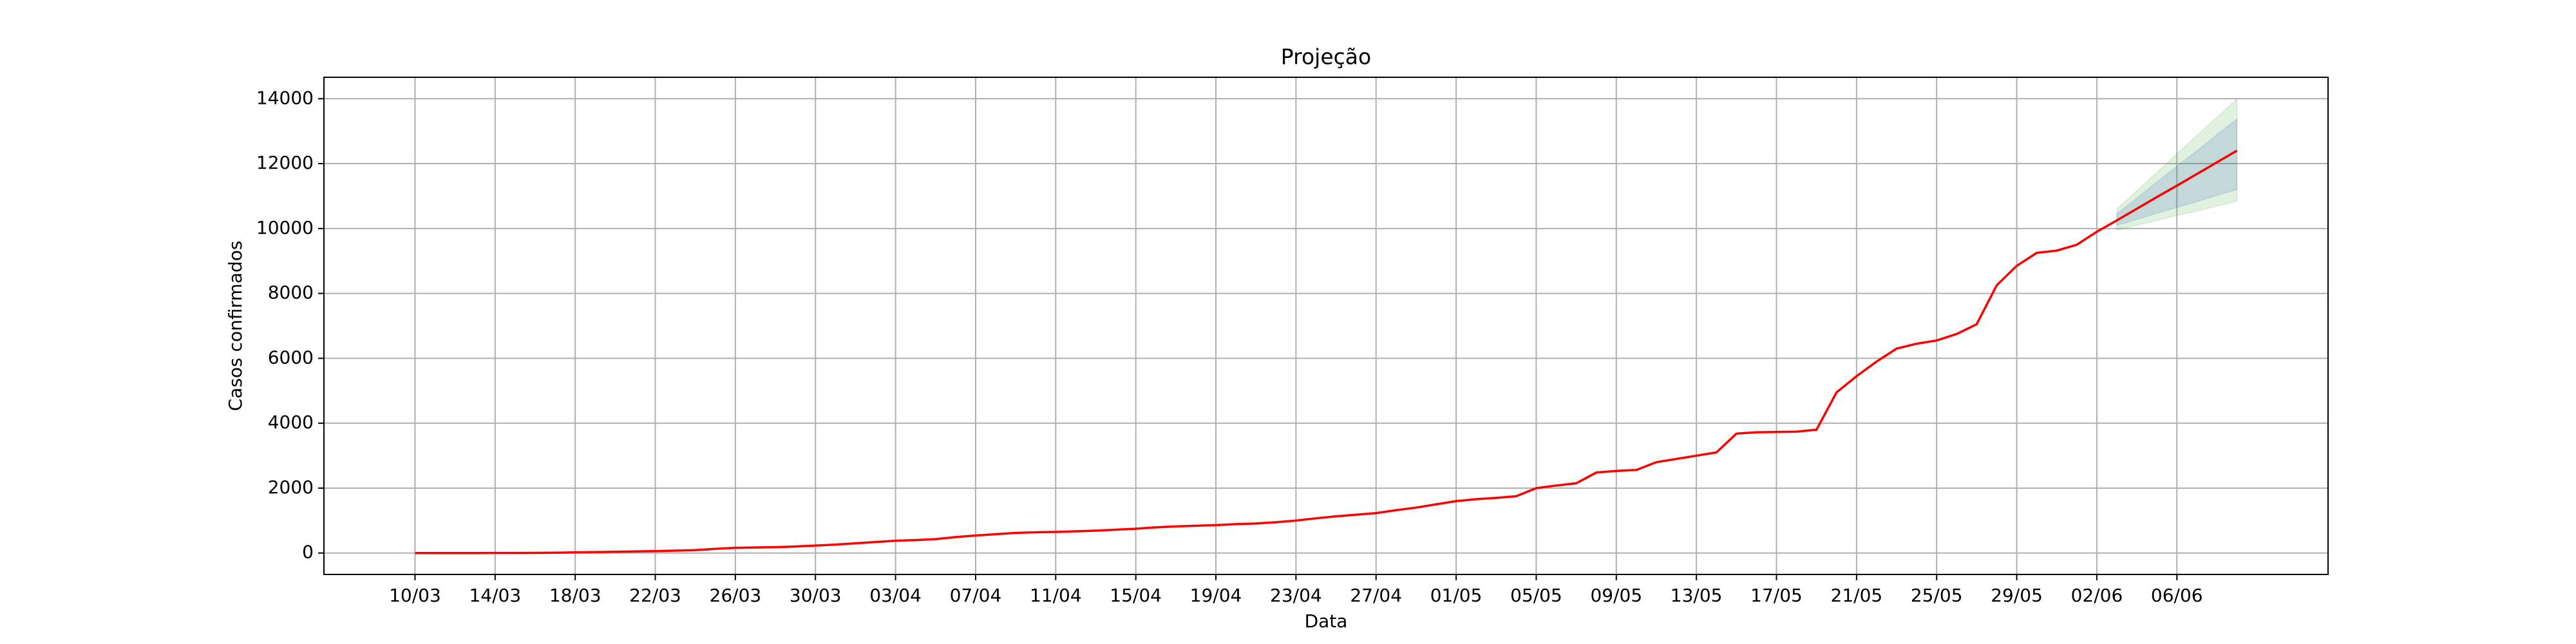  Describe the element at coordinates (495, 595) in the screenshot. I see `x-tick-label: 14/03` at that location.